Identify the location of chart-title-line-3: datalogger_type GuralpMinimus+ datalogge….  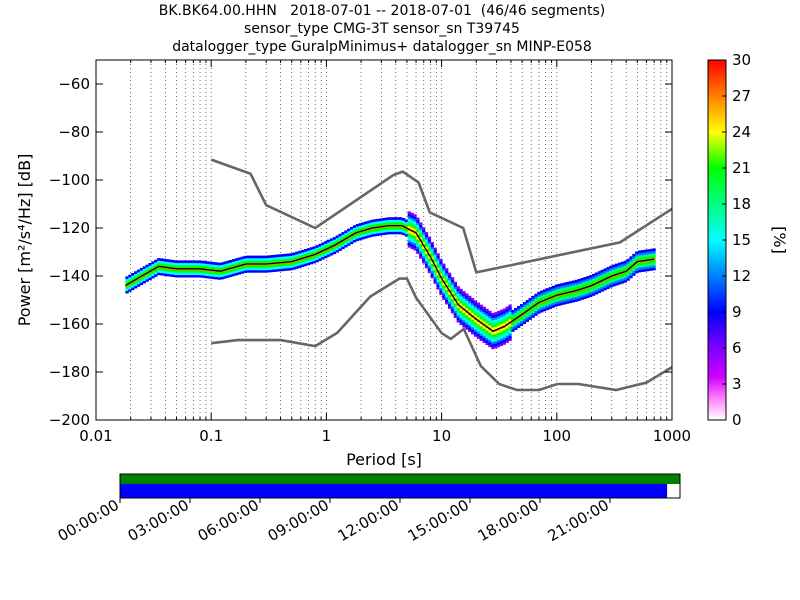
(382, 47).